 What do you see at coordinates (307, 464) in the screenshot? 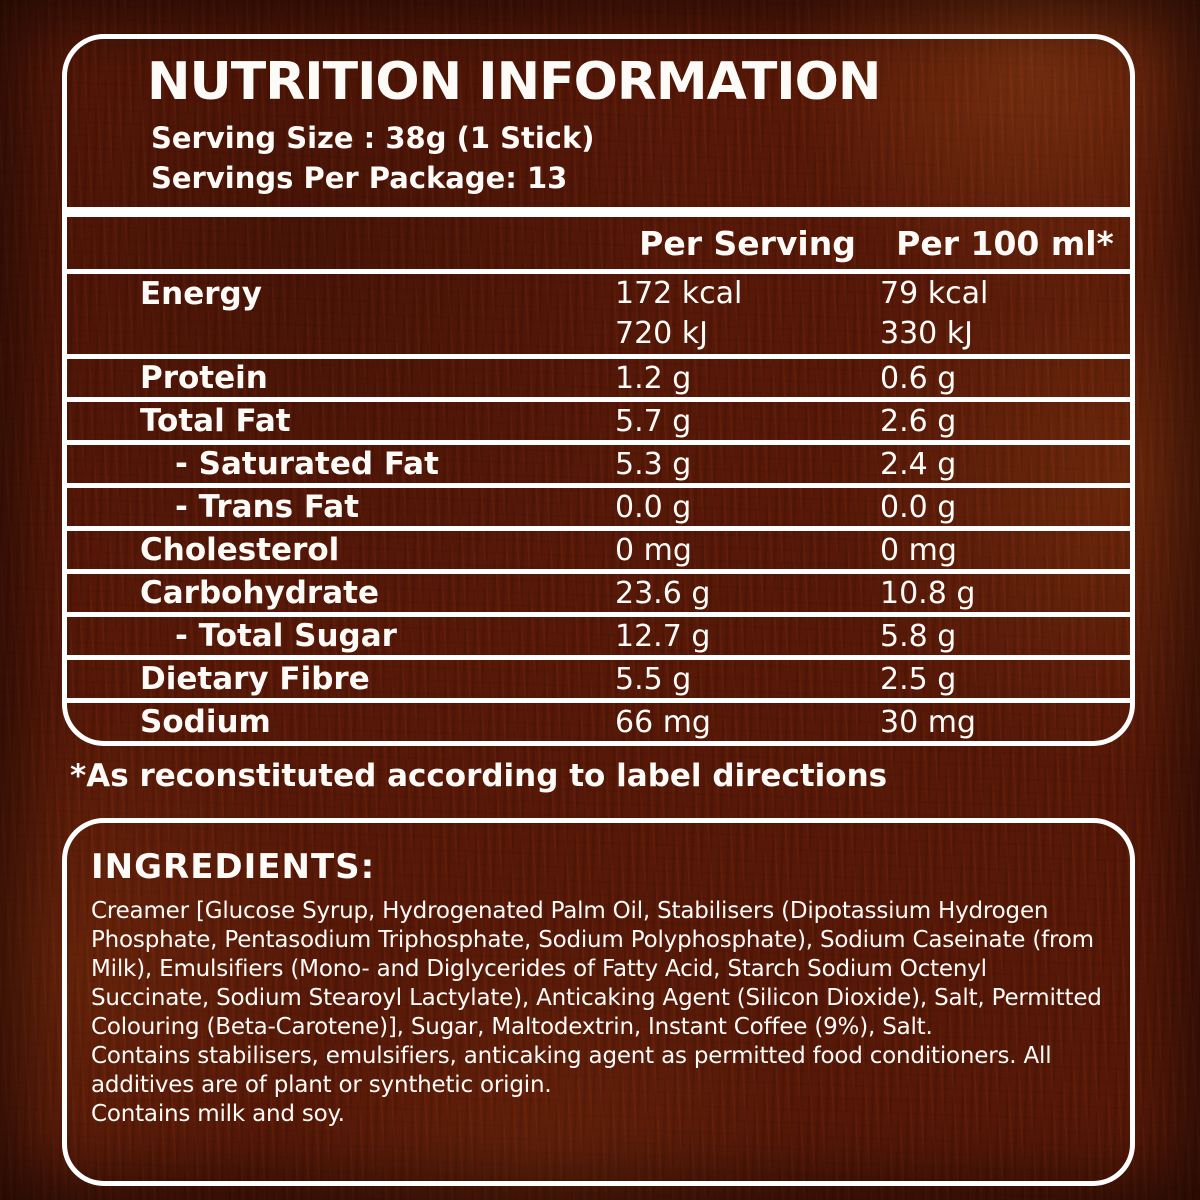
I see `row-label: - Saturated Fat` at bounding box center [307, 464].